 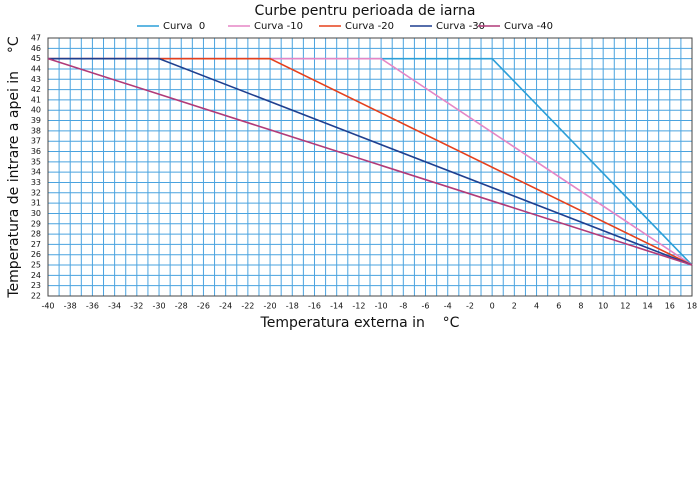 What do you see at coordinates (358, 306) in the screenshot?
I see `x-tick-label: -12` at bounding box center [358, 306].